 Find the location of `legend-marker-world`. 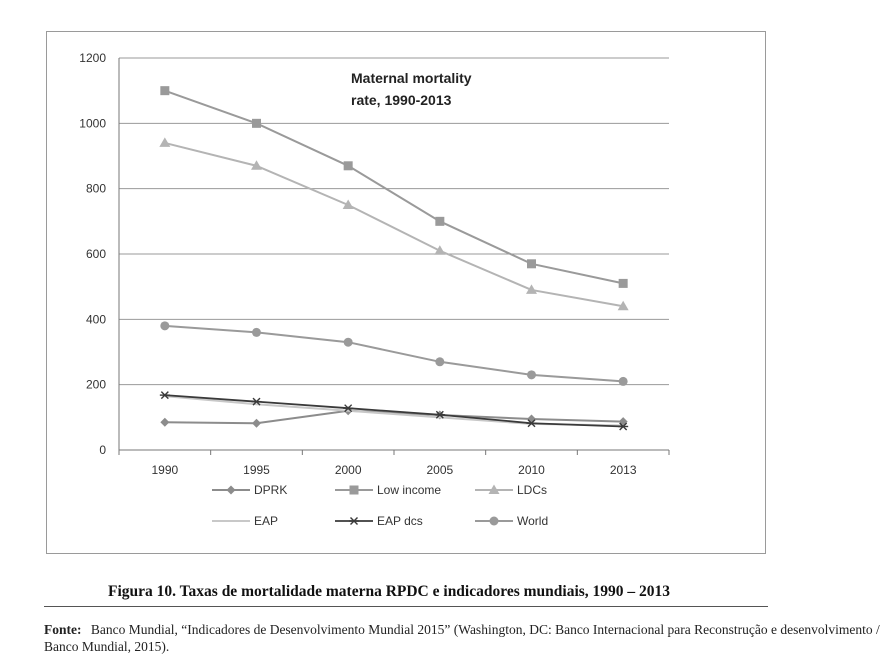

legend-marker-world is located at coordinates (494, 521).